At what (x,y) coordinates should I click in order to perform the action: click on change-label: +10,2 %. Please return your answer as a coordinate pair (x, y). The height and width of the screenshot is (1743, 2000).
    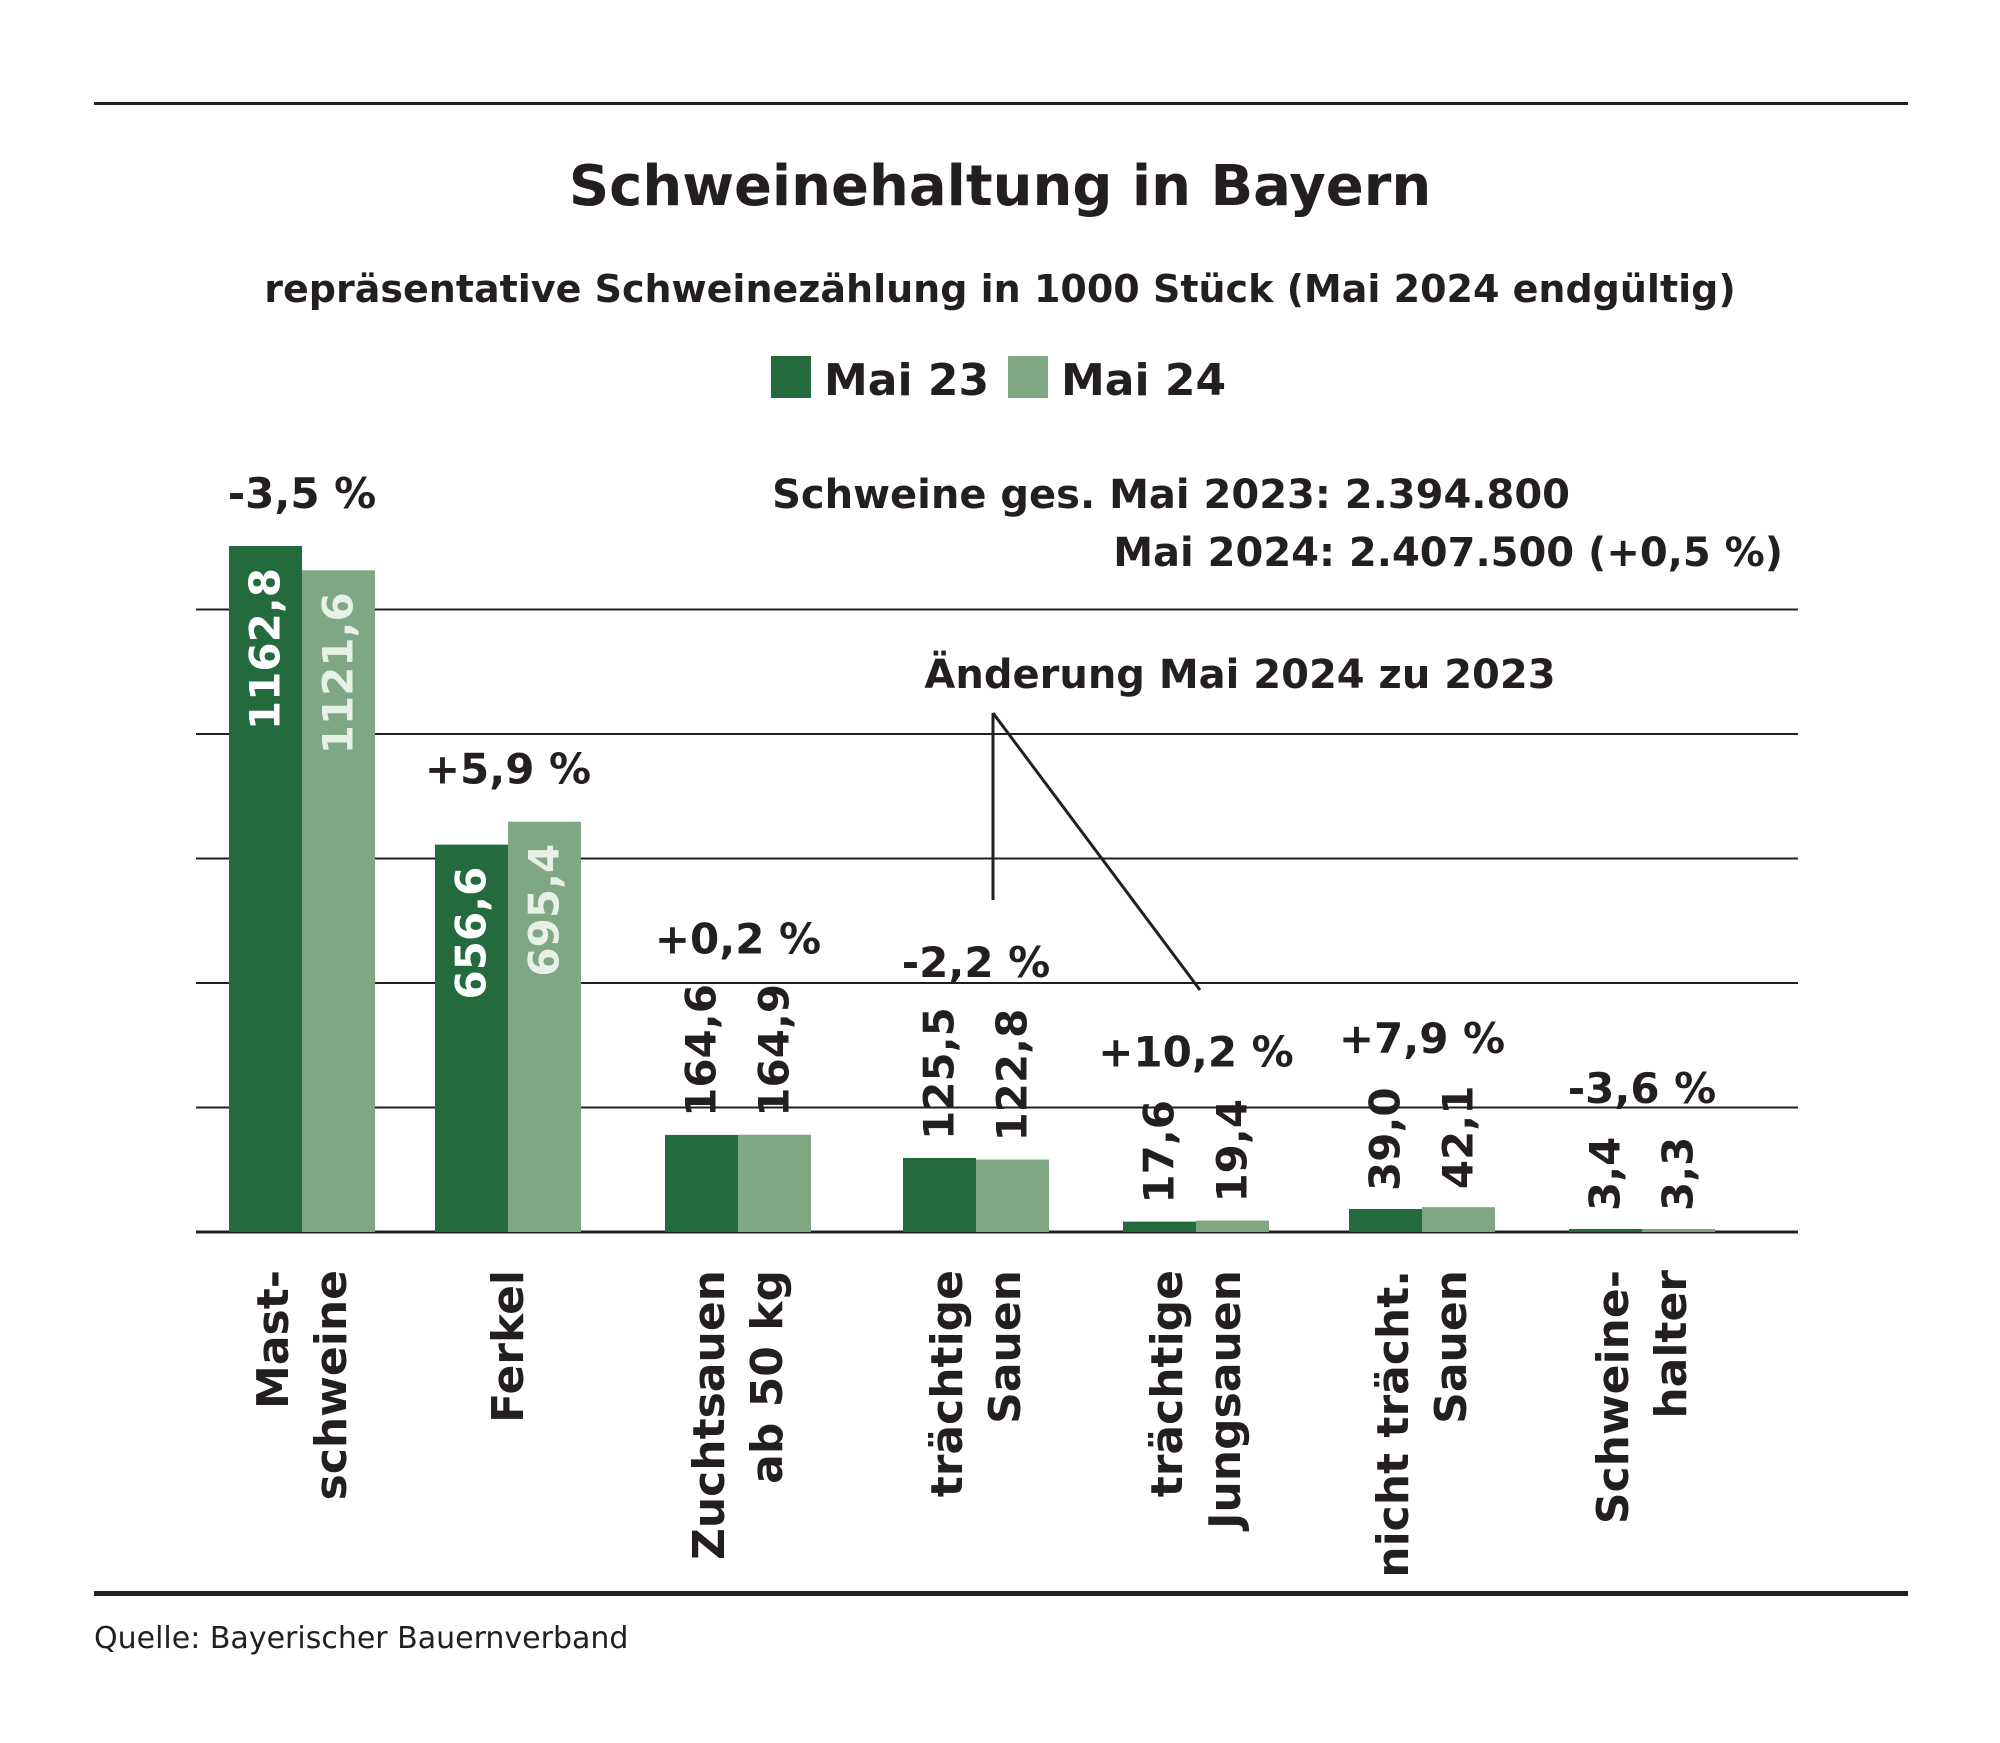
    Looking at the image, I should click on (1196, 1052).